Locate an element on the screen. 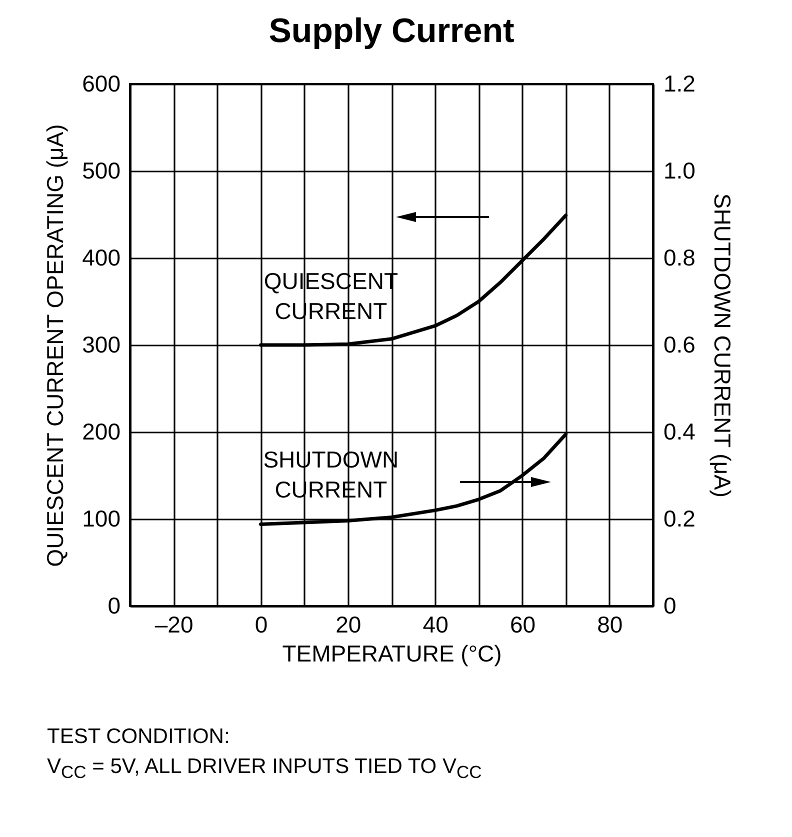 This screenshot has height=837, width=792. text: TEST CONDITION: is located at coordinates (139, 737).